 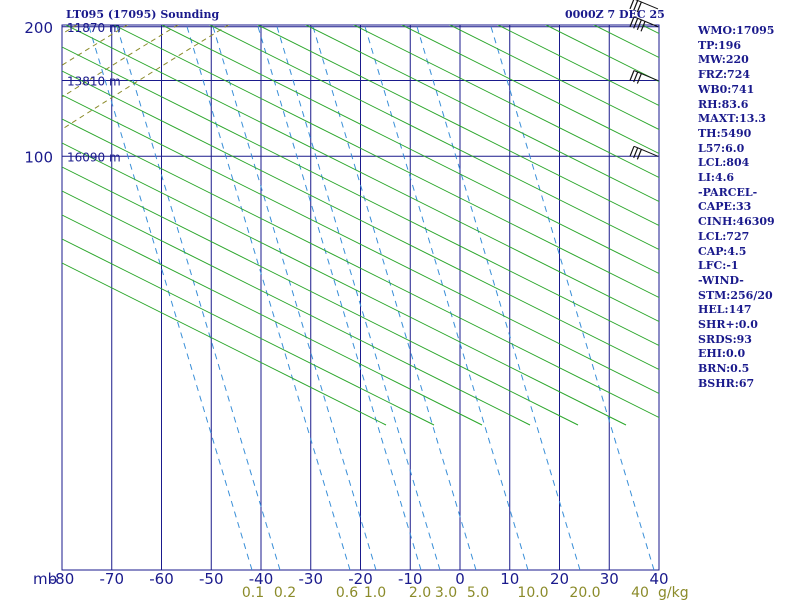 I want to click on temperature-tick-label: -20, so click(x=360, y=579).